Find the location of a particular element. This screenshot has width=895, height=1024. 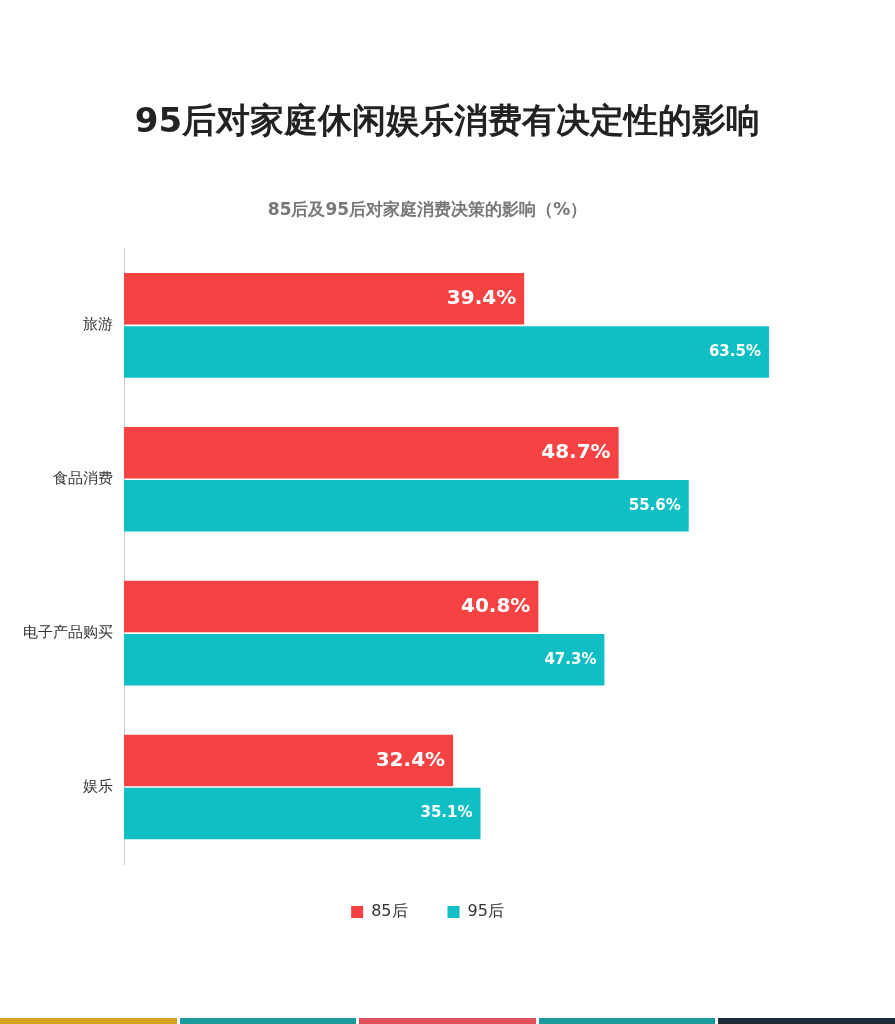

data-label: 35.1% is located at coordinates (446, 812).